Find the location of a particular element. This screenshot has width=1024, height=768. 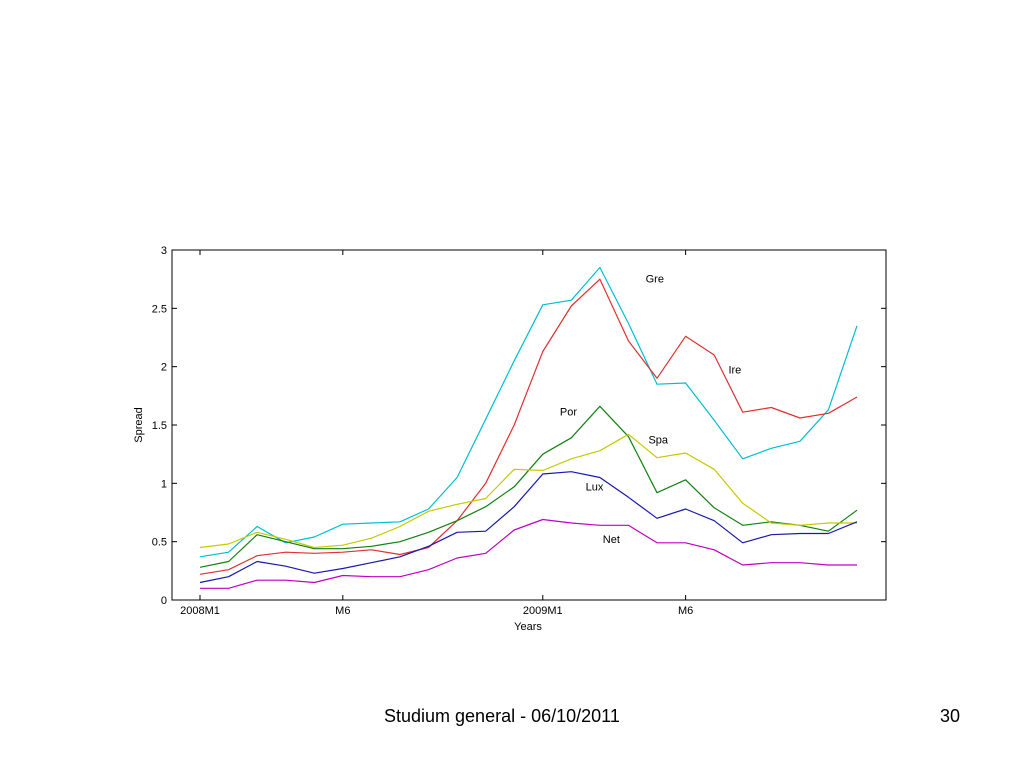

series-label-por: Por is located at coordinates (568, 413).